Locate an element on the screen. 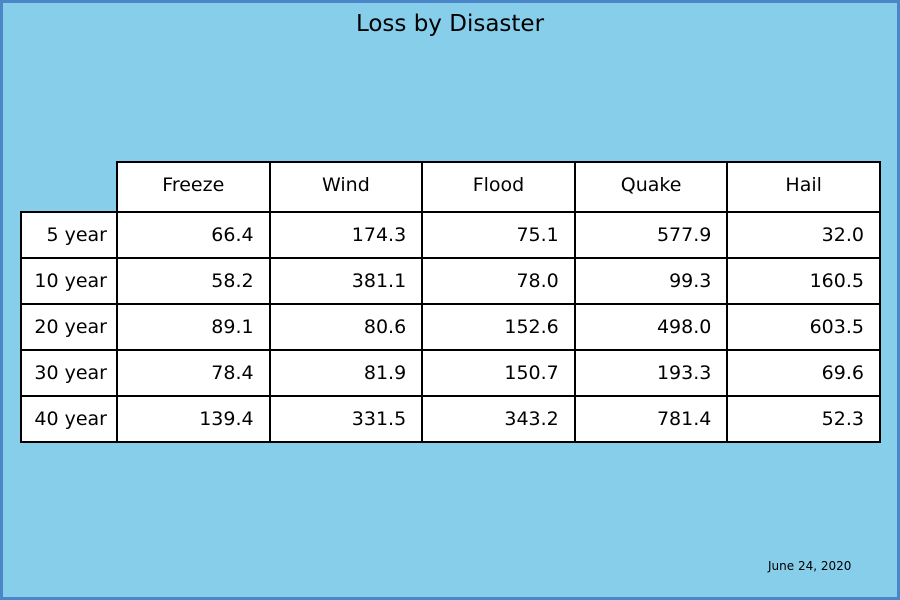 The height and width of the screenshot is (600, 900). table-cell: 66.4 is located at coordinates (193, 235).